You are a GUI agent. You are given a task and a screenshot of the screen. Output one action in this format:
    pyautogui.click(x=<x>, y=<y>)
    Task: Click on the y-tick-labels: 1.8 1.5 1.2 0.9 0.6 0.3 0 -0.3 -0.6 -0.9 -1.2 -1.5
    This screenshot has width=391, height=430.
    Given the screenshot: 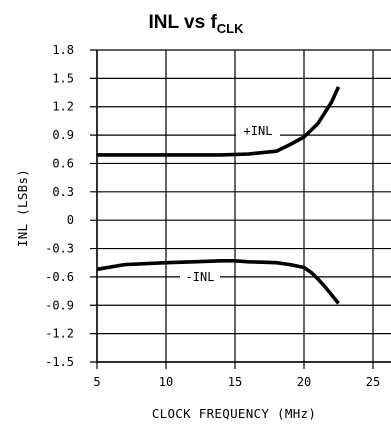 What is the action you would take?
    pyautogui.click(x=59, y=206)
    